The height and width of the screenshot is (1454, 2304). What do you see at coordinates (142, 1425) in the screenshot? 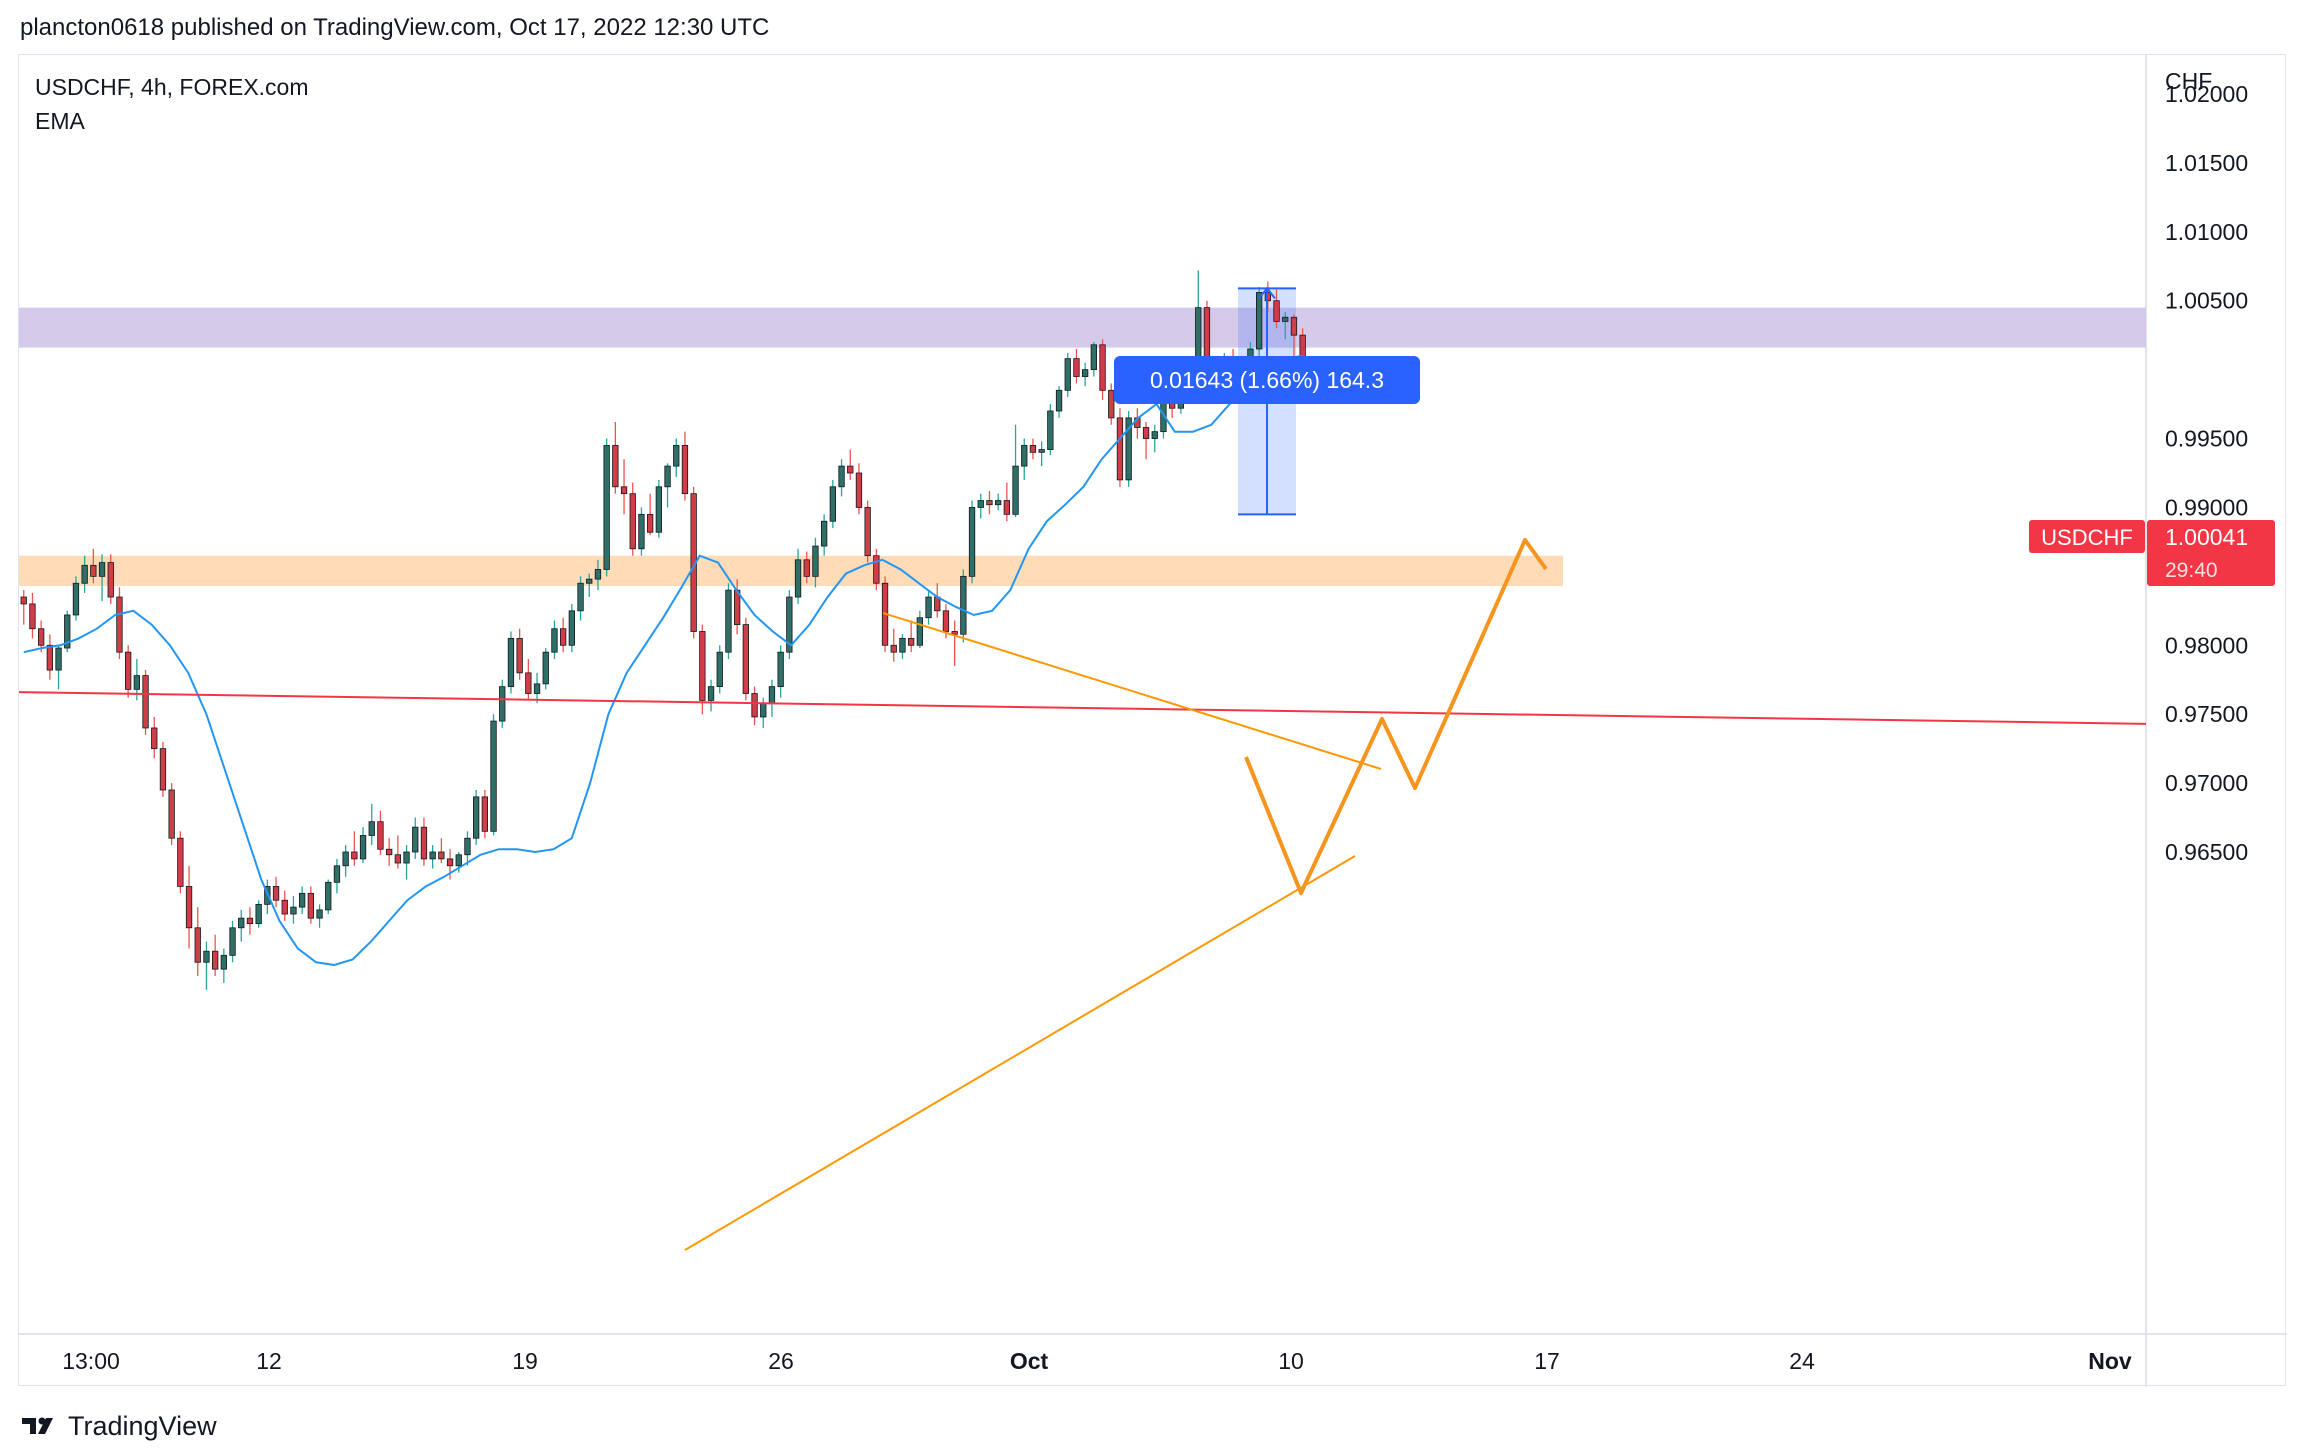
I see `tradingview-brand: TradingView` at bounding box center [142, 1425].